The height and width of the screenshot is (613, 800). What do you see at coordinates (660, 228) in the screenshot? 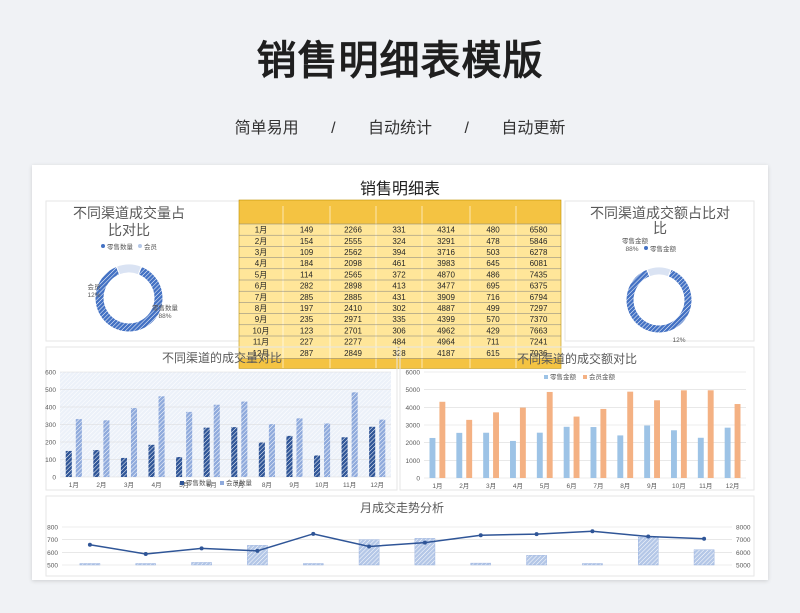
I see `pie-amount-title: 比` at bounding box center [660, 228].